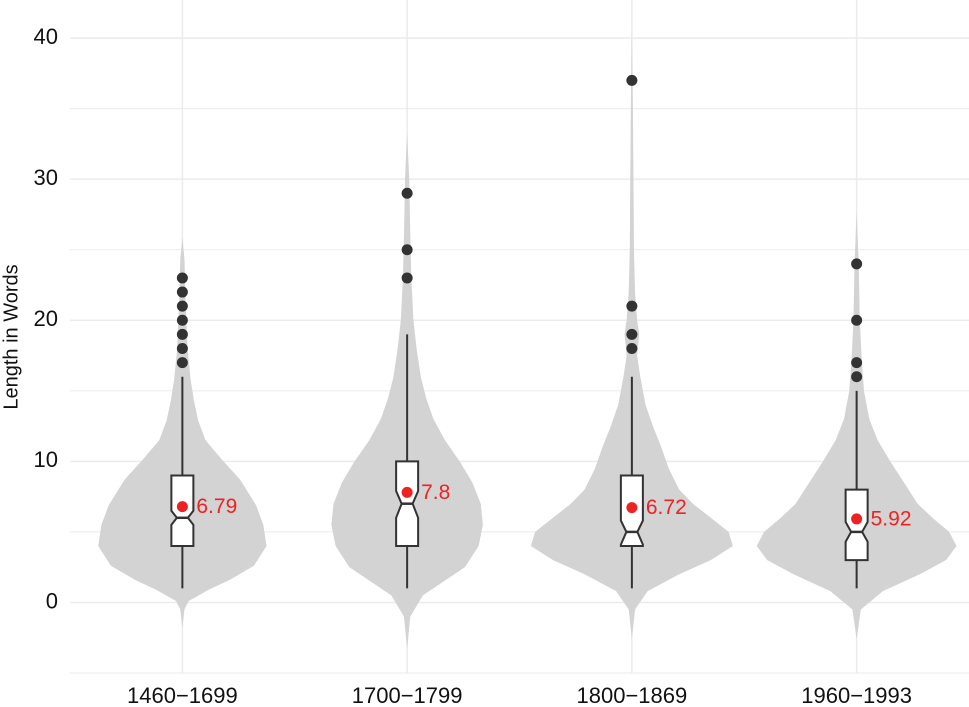  I want to click on y-axis-label: Length in Words, so click(11, 336).